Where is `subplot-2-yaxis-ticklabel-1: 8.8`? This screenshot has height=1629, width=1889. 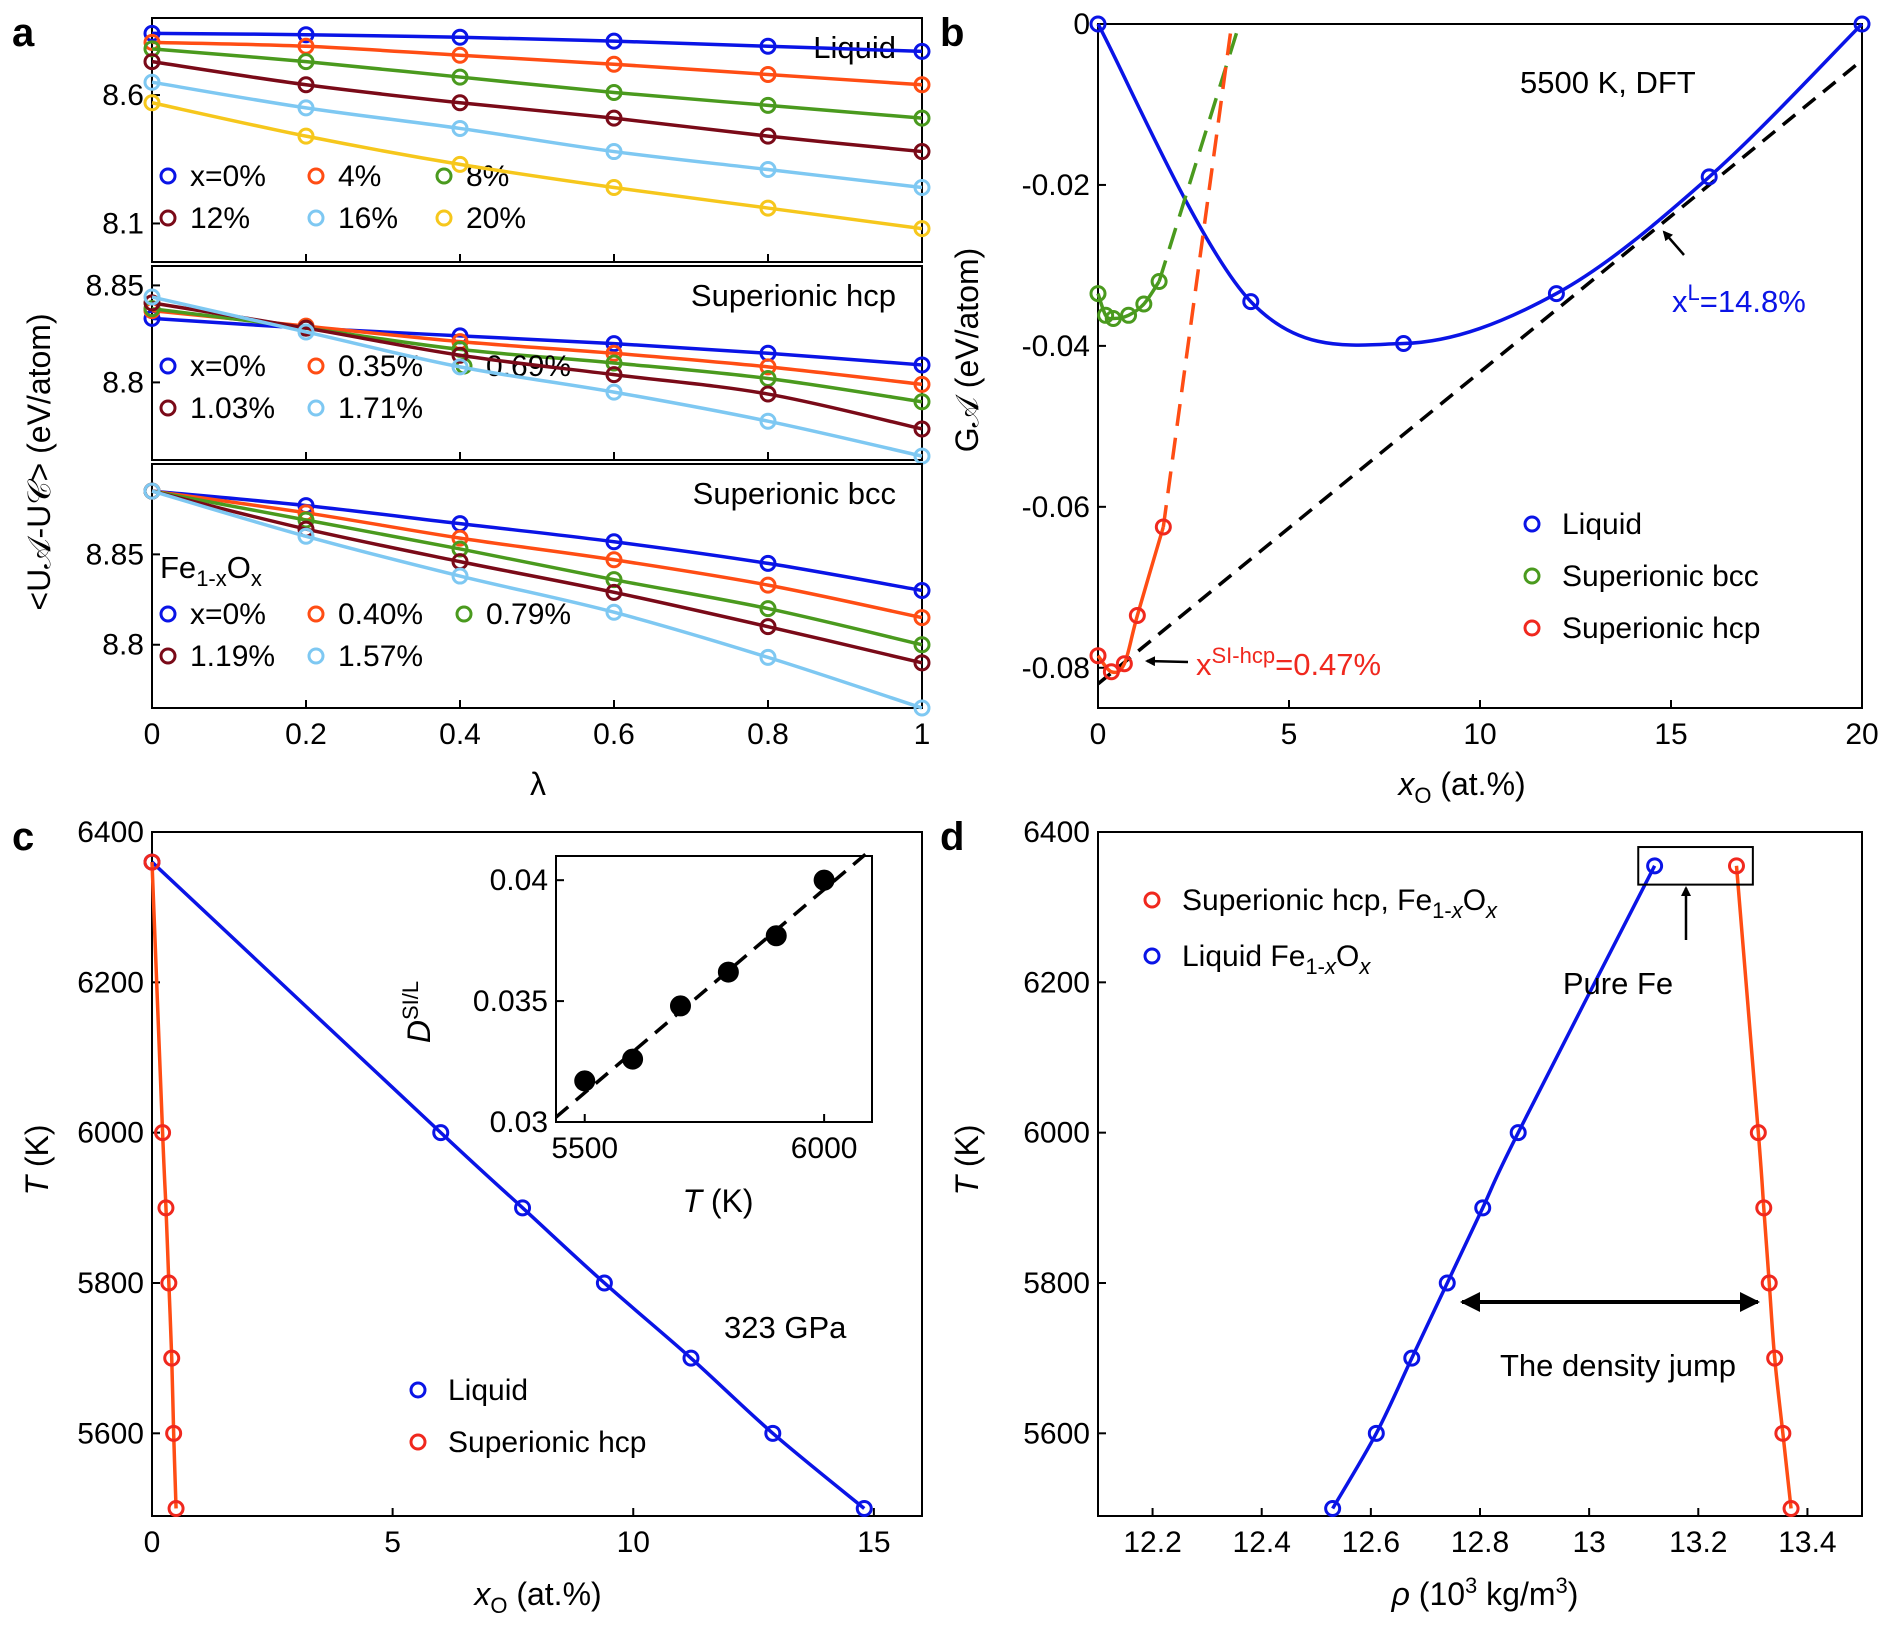 subplot-2-yaxis-ticklabel-1: 8.8 is located at coordinates (123, 645).